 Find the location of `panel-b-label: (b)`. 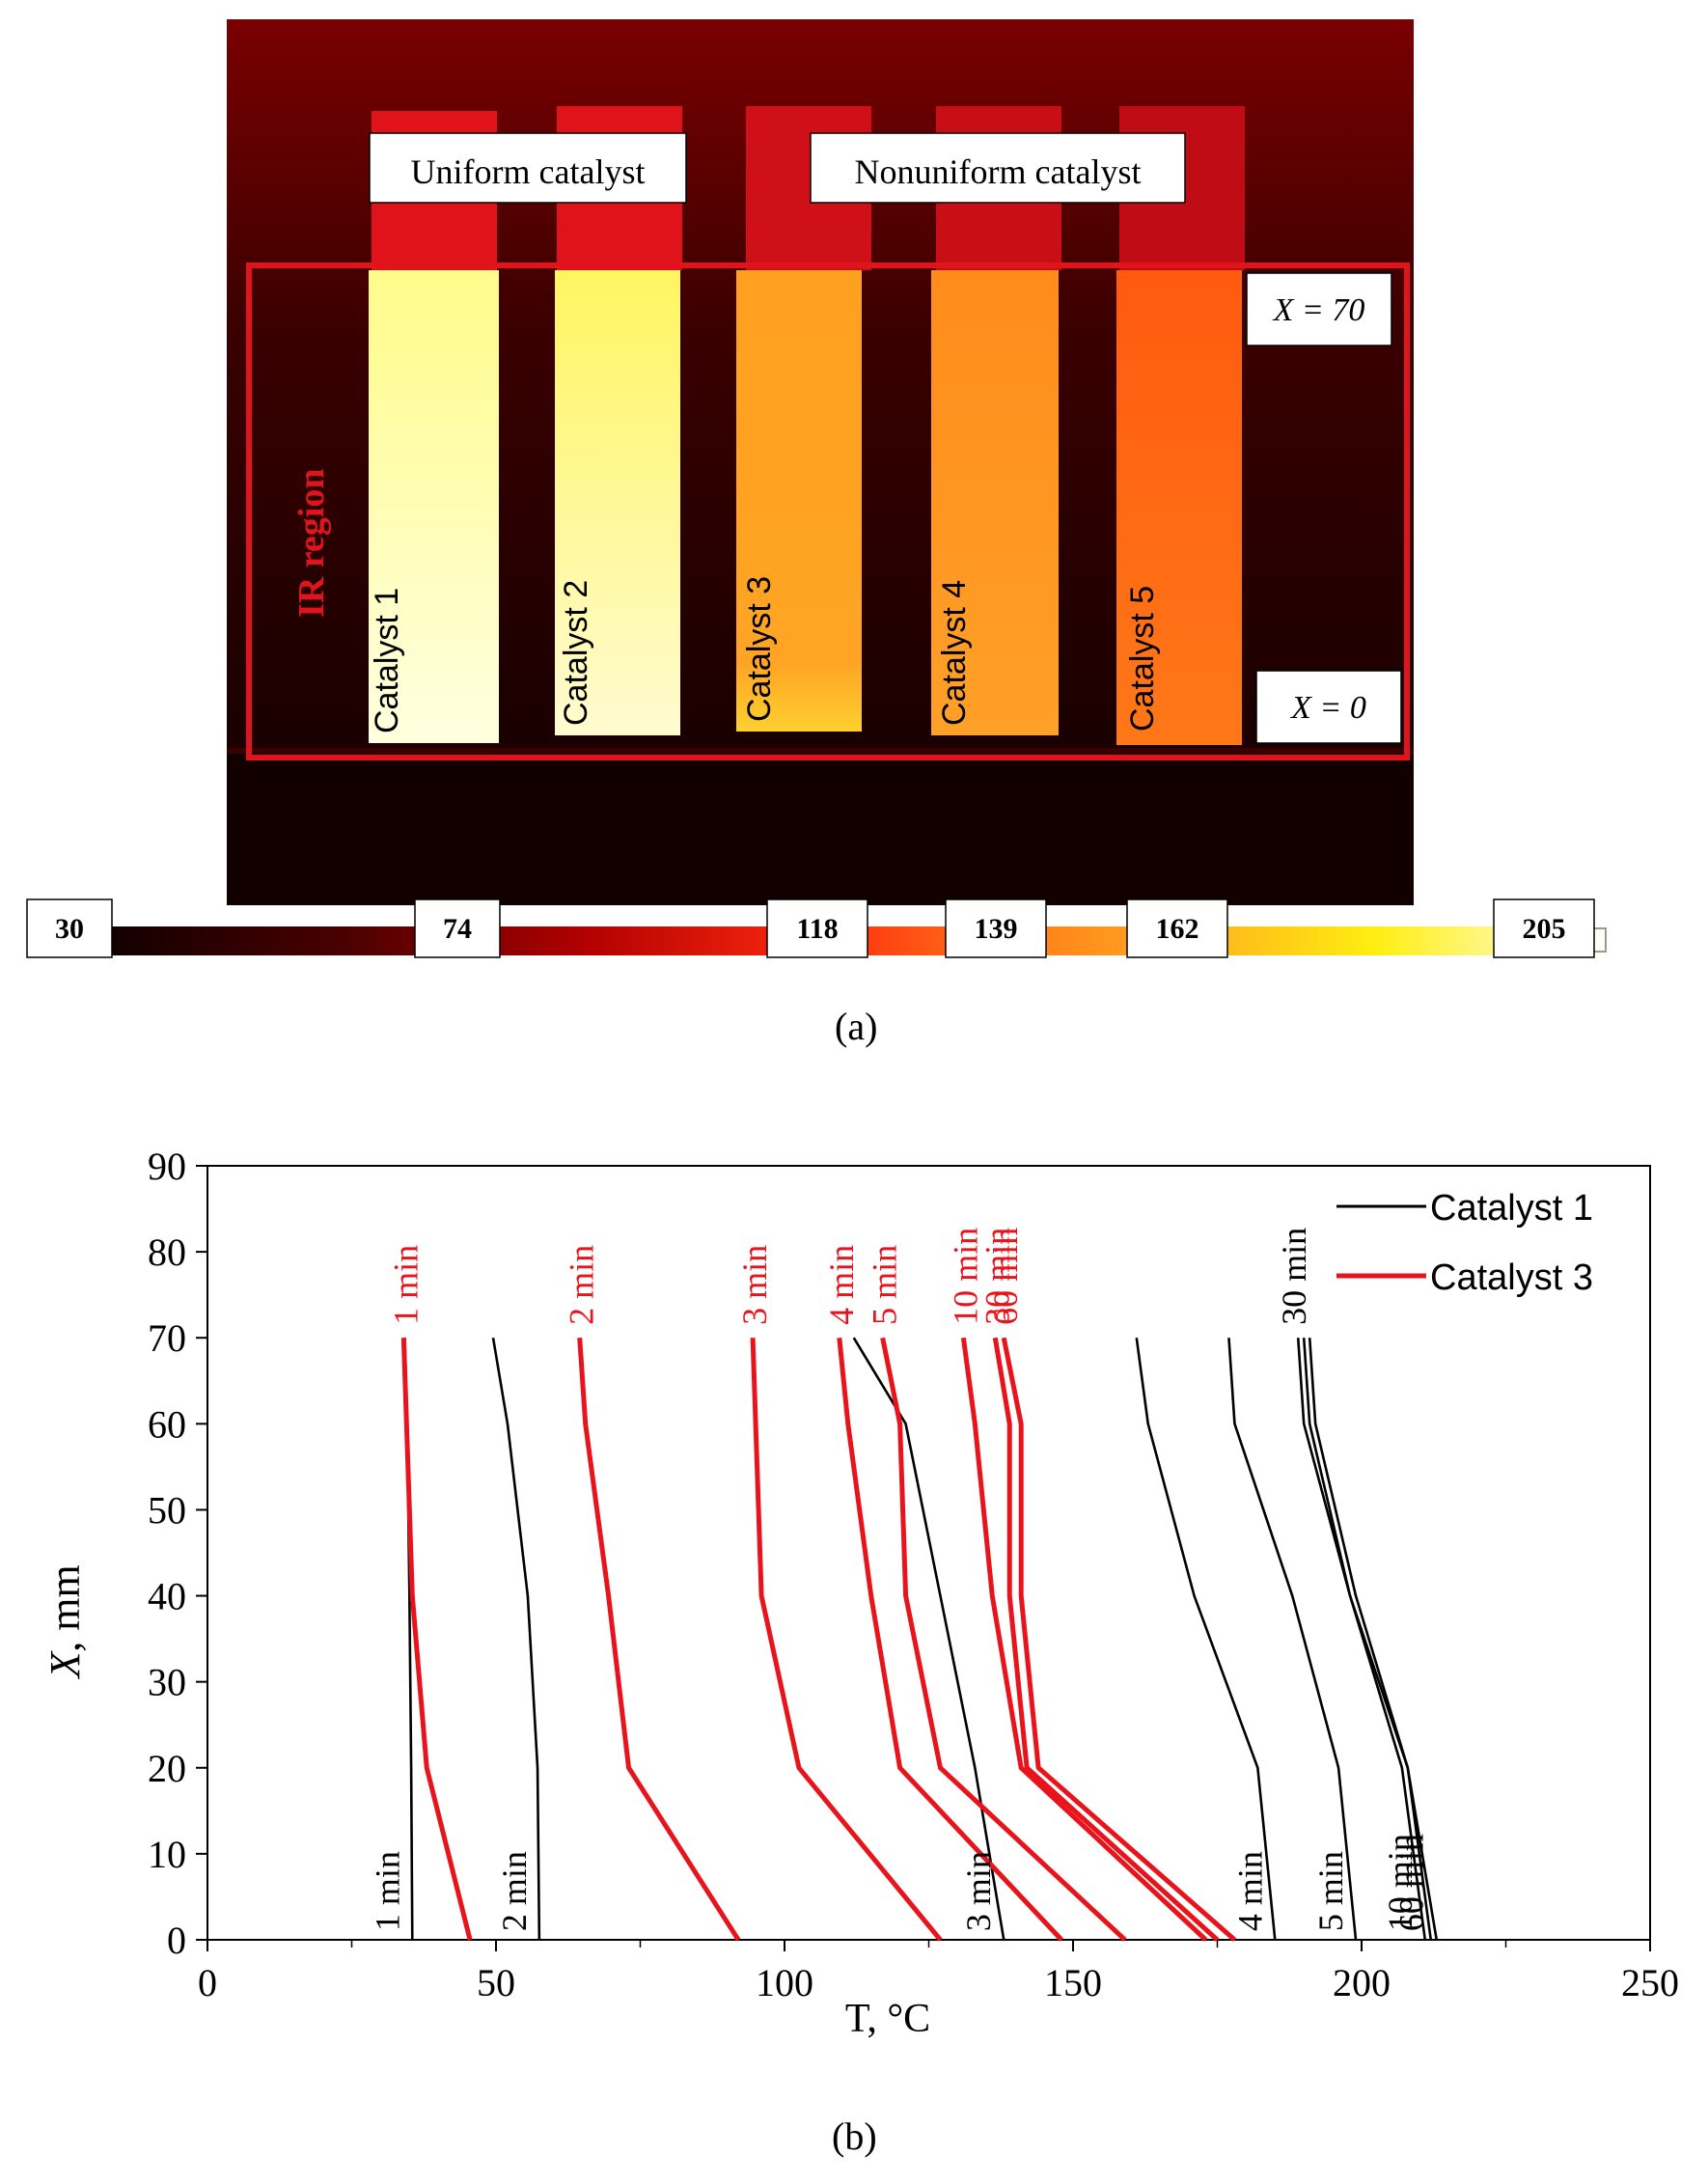

panel-b-label: (b) is located at coordinates (854, 2136).